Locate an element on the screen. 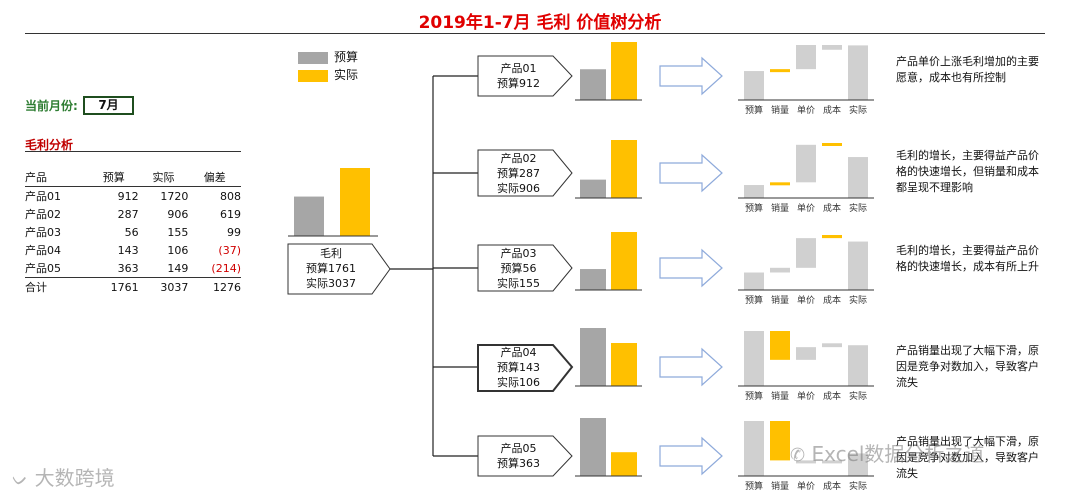  cell-actual: 1720 is located at coordinates (174, 196).